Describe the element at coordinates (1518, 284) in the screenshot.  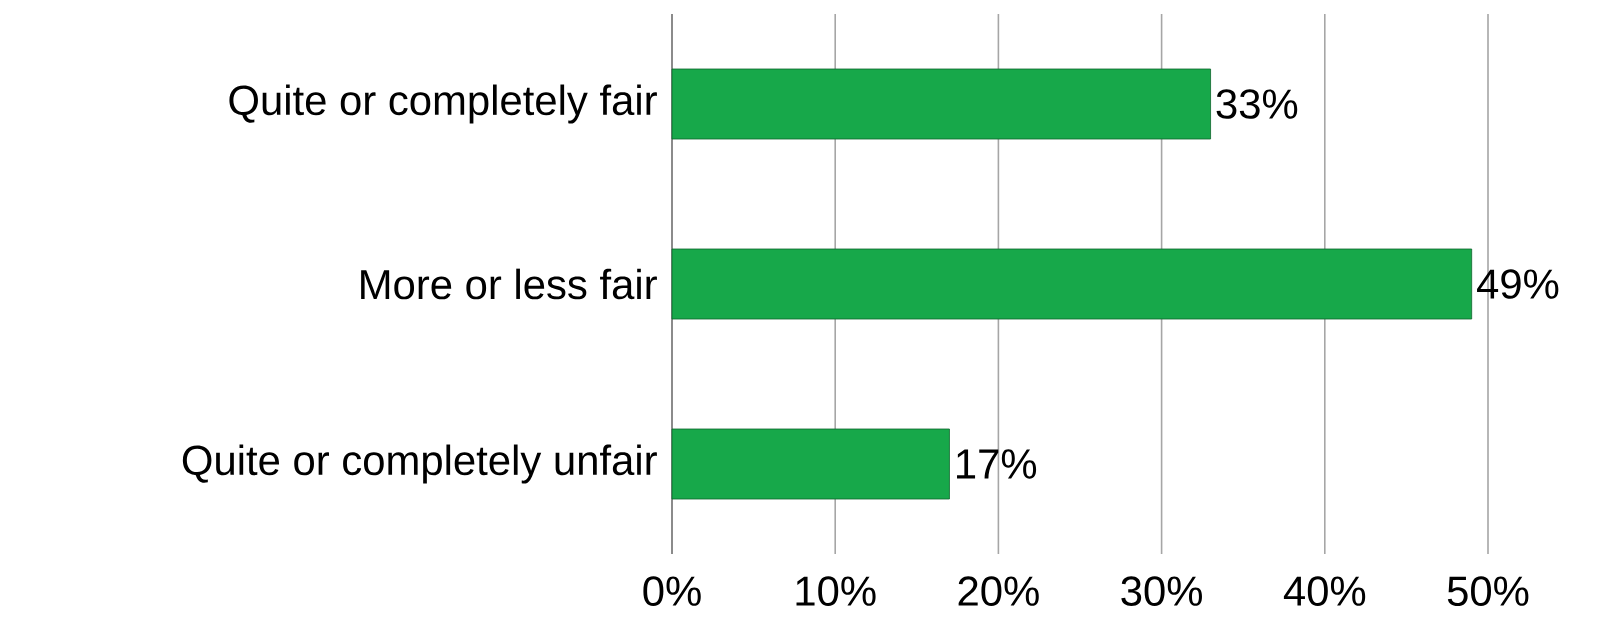
I see `data-label: 49%` at that location.